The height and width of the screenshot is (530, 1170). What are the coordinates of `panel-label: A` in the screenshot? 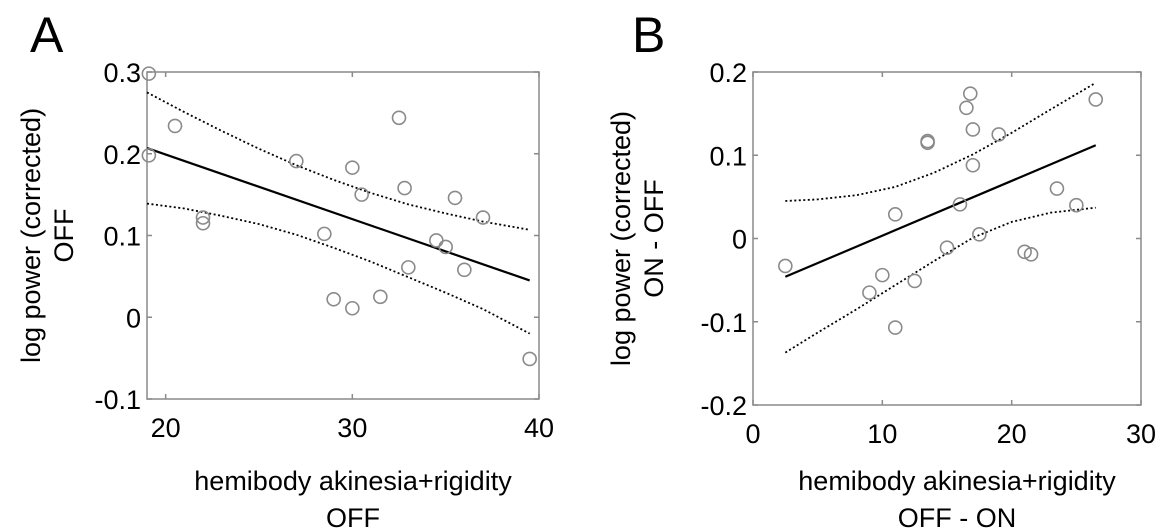 It's located at (47, 35).